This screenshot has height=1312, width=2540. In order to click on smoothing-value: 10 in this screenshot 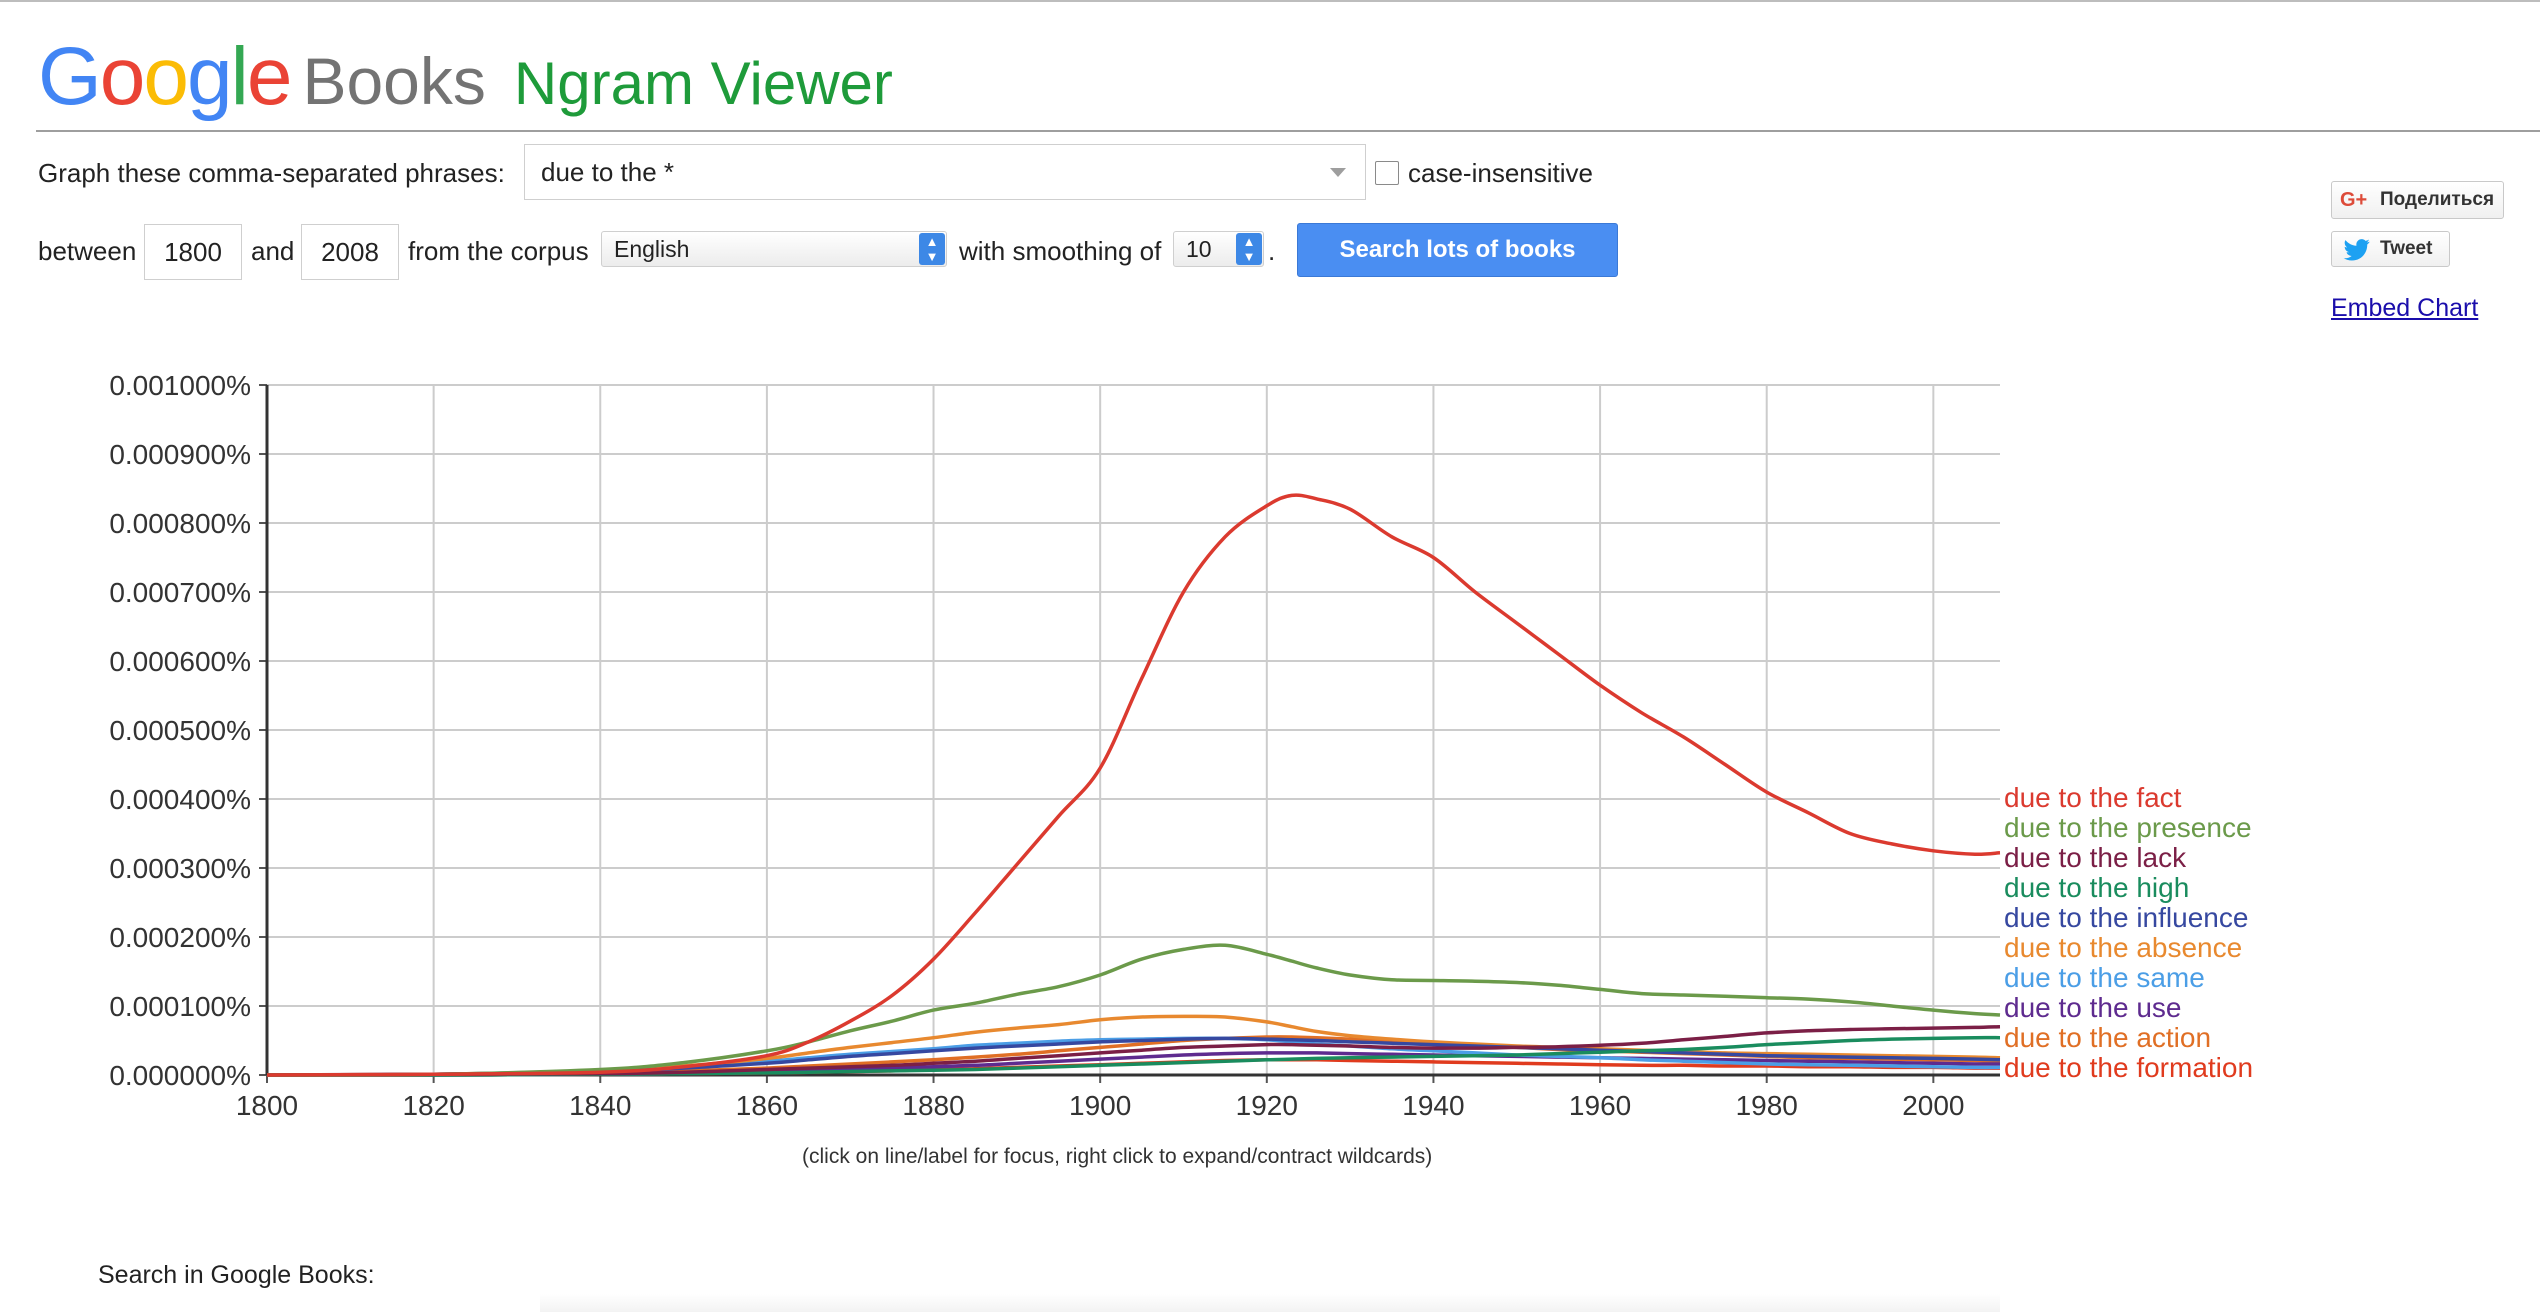, I will do `click(1199, 249)`.